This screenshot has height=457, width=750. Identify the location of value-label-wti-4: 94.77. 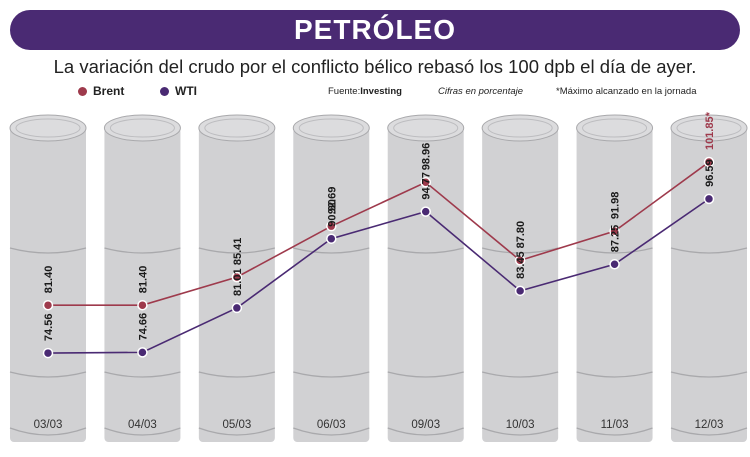
(427, 186).